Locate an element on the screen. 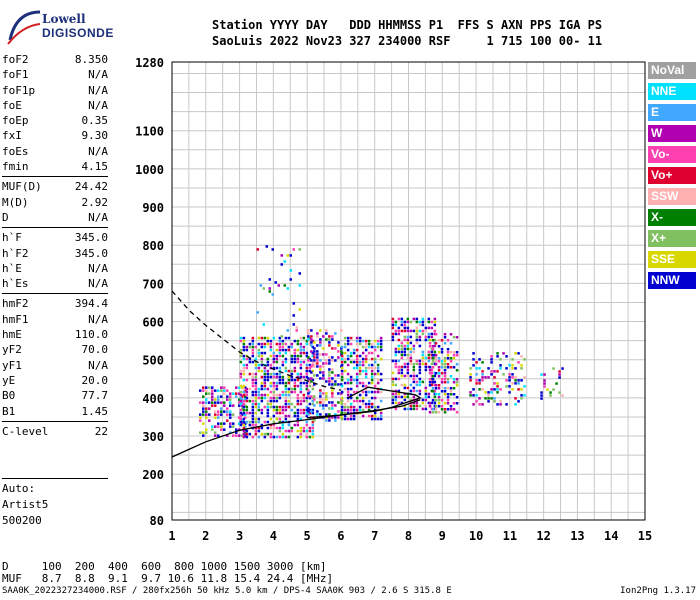 The width and height of the screenshot is (700, 600). param-row-m-d-: M(D) 2.92 is located at coordinates (55, 202).